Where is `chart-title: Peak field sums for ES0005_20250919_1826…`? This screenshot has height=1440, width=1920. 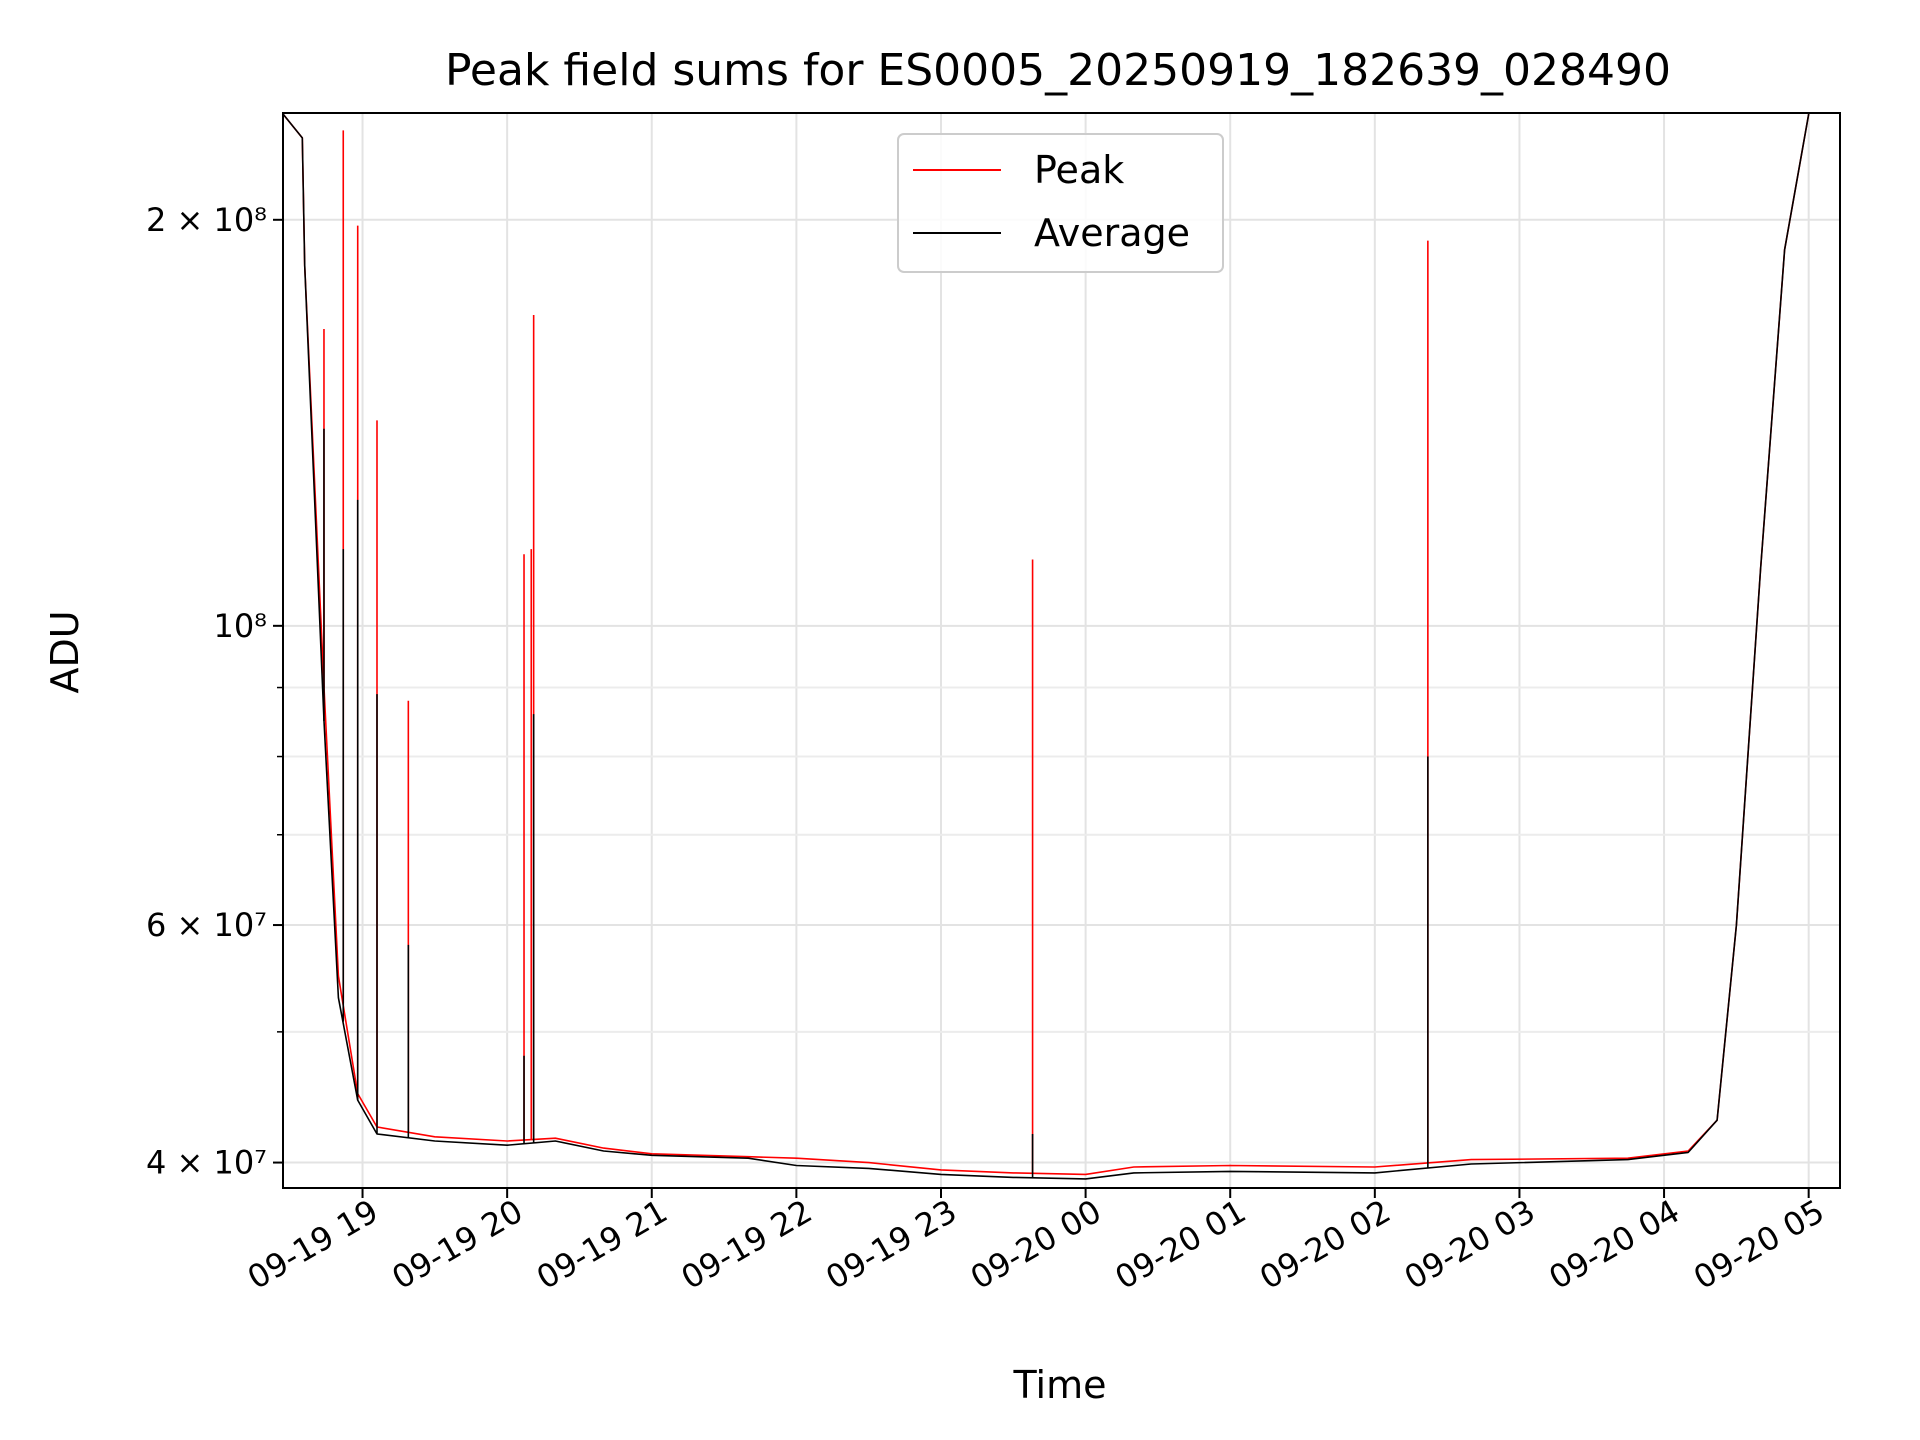
chart-title: Peak field sums for ES0005_20250919_1826… is located at coordinates (1058, 70).